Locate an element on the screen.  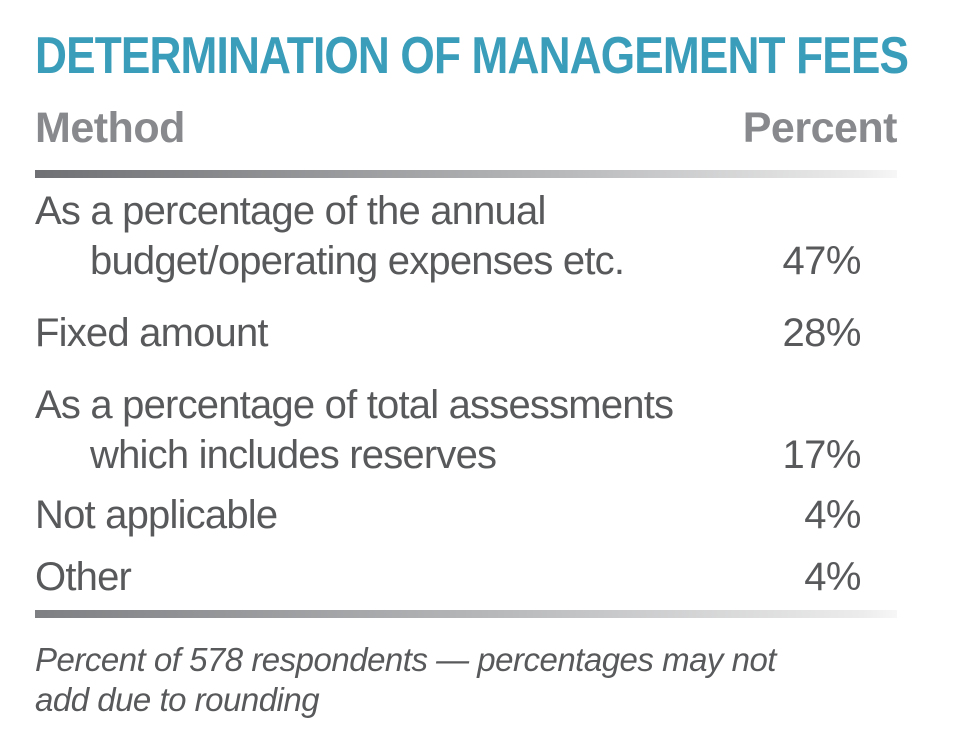
table-row: Not applicable 4% is located at coordinates (466, 515).